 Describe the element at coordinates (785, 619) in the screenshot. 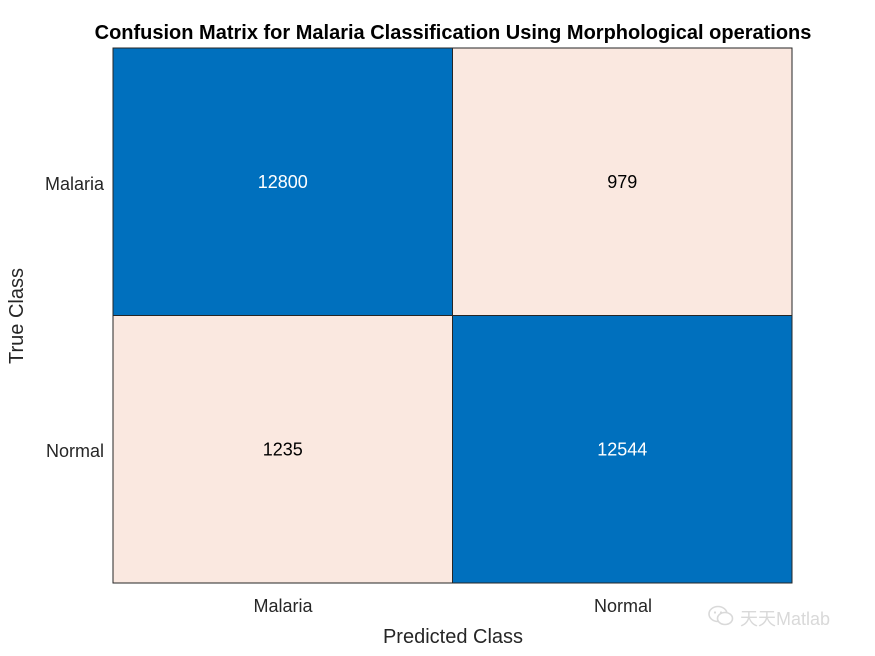

I see `watermark-text: 天天Matlab` at that location.